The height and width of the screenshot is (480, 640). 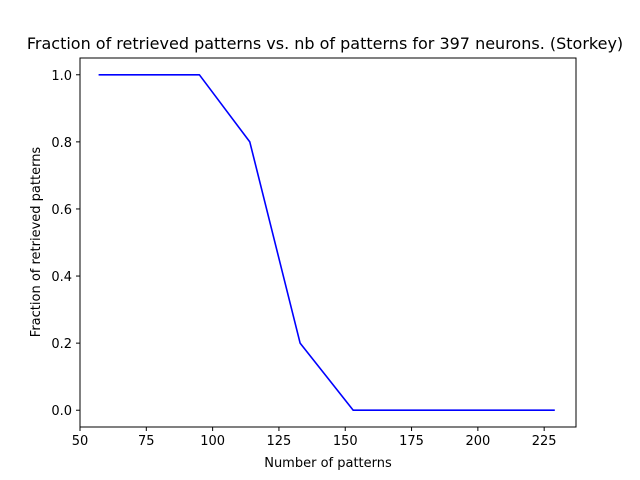 I want to click on y-tick-label: 0.2, so click(x=61, y=344).